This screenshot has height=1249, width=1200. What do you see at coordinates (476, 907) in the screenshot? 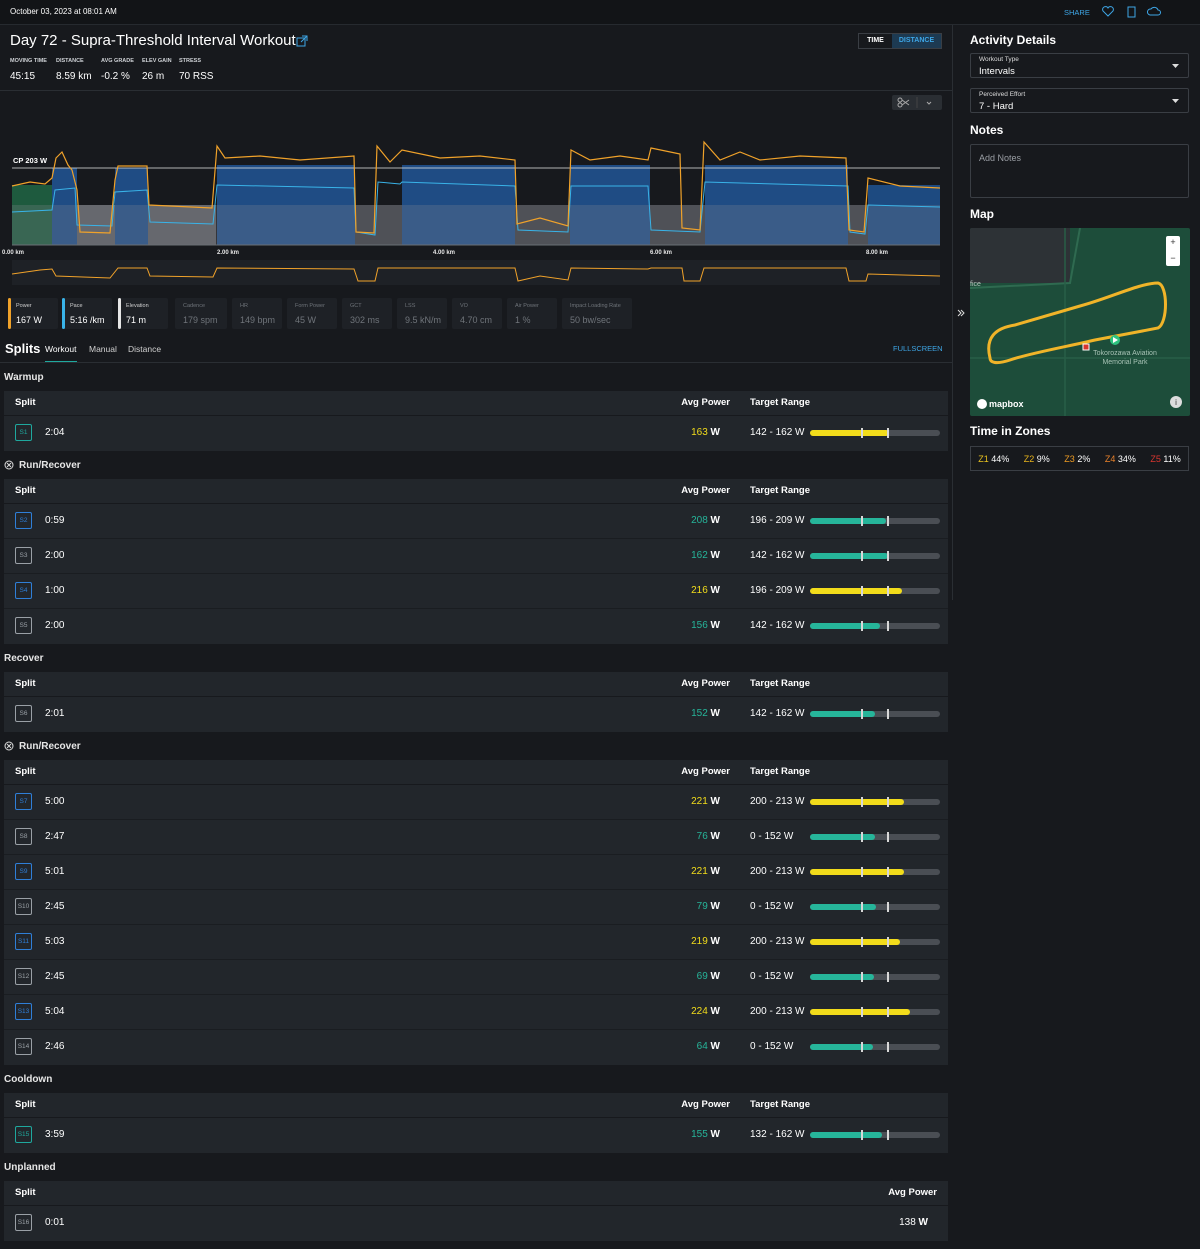
I see `split-row: S10 2:45 79 W 0 - 152 W` at bounding box center [476, 907].